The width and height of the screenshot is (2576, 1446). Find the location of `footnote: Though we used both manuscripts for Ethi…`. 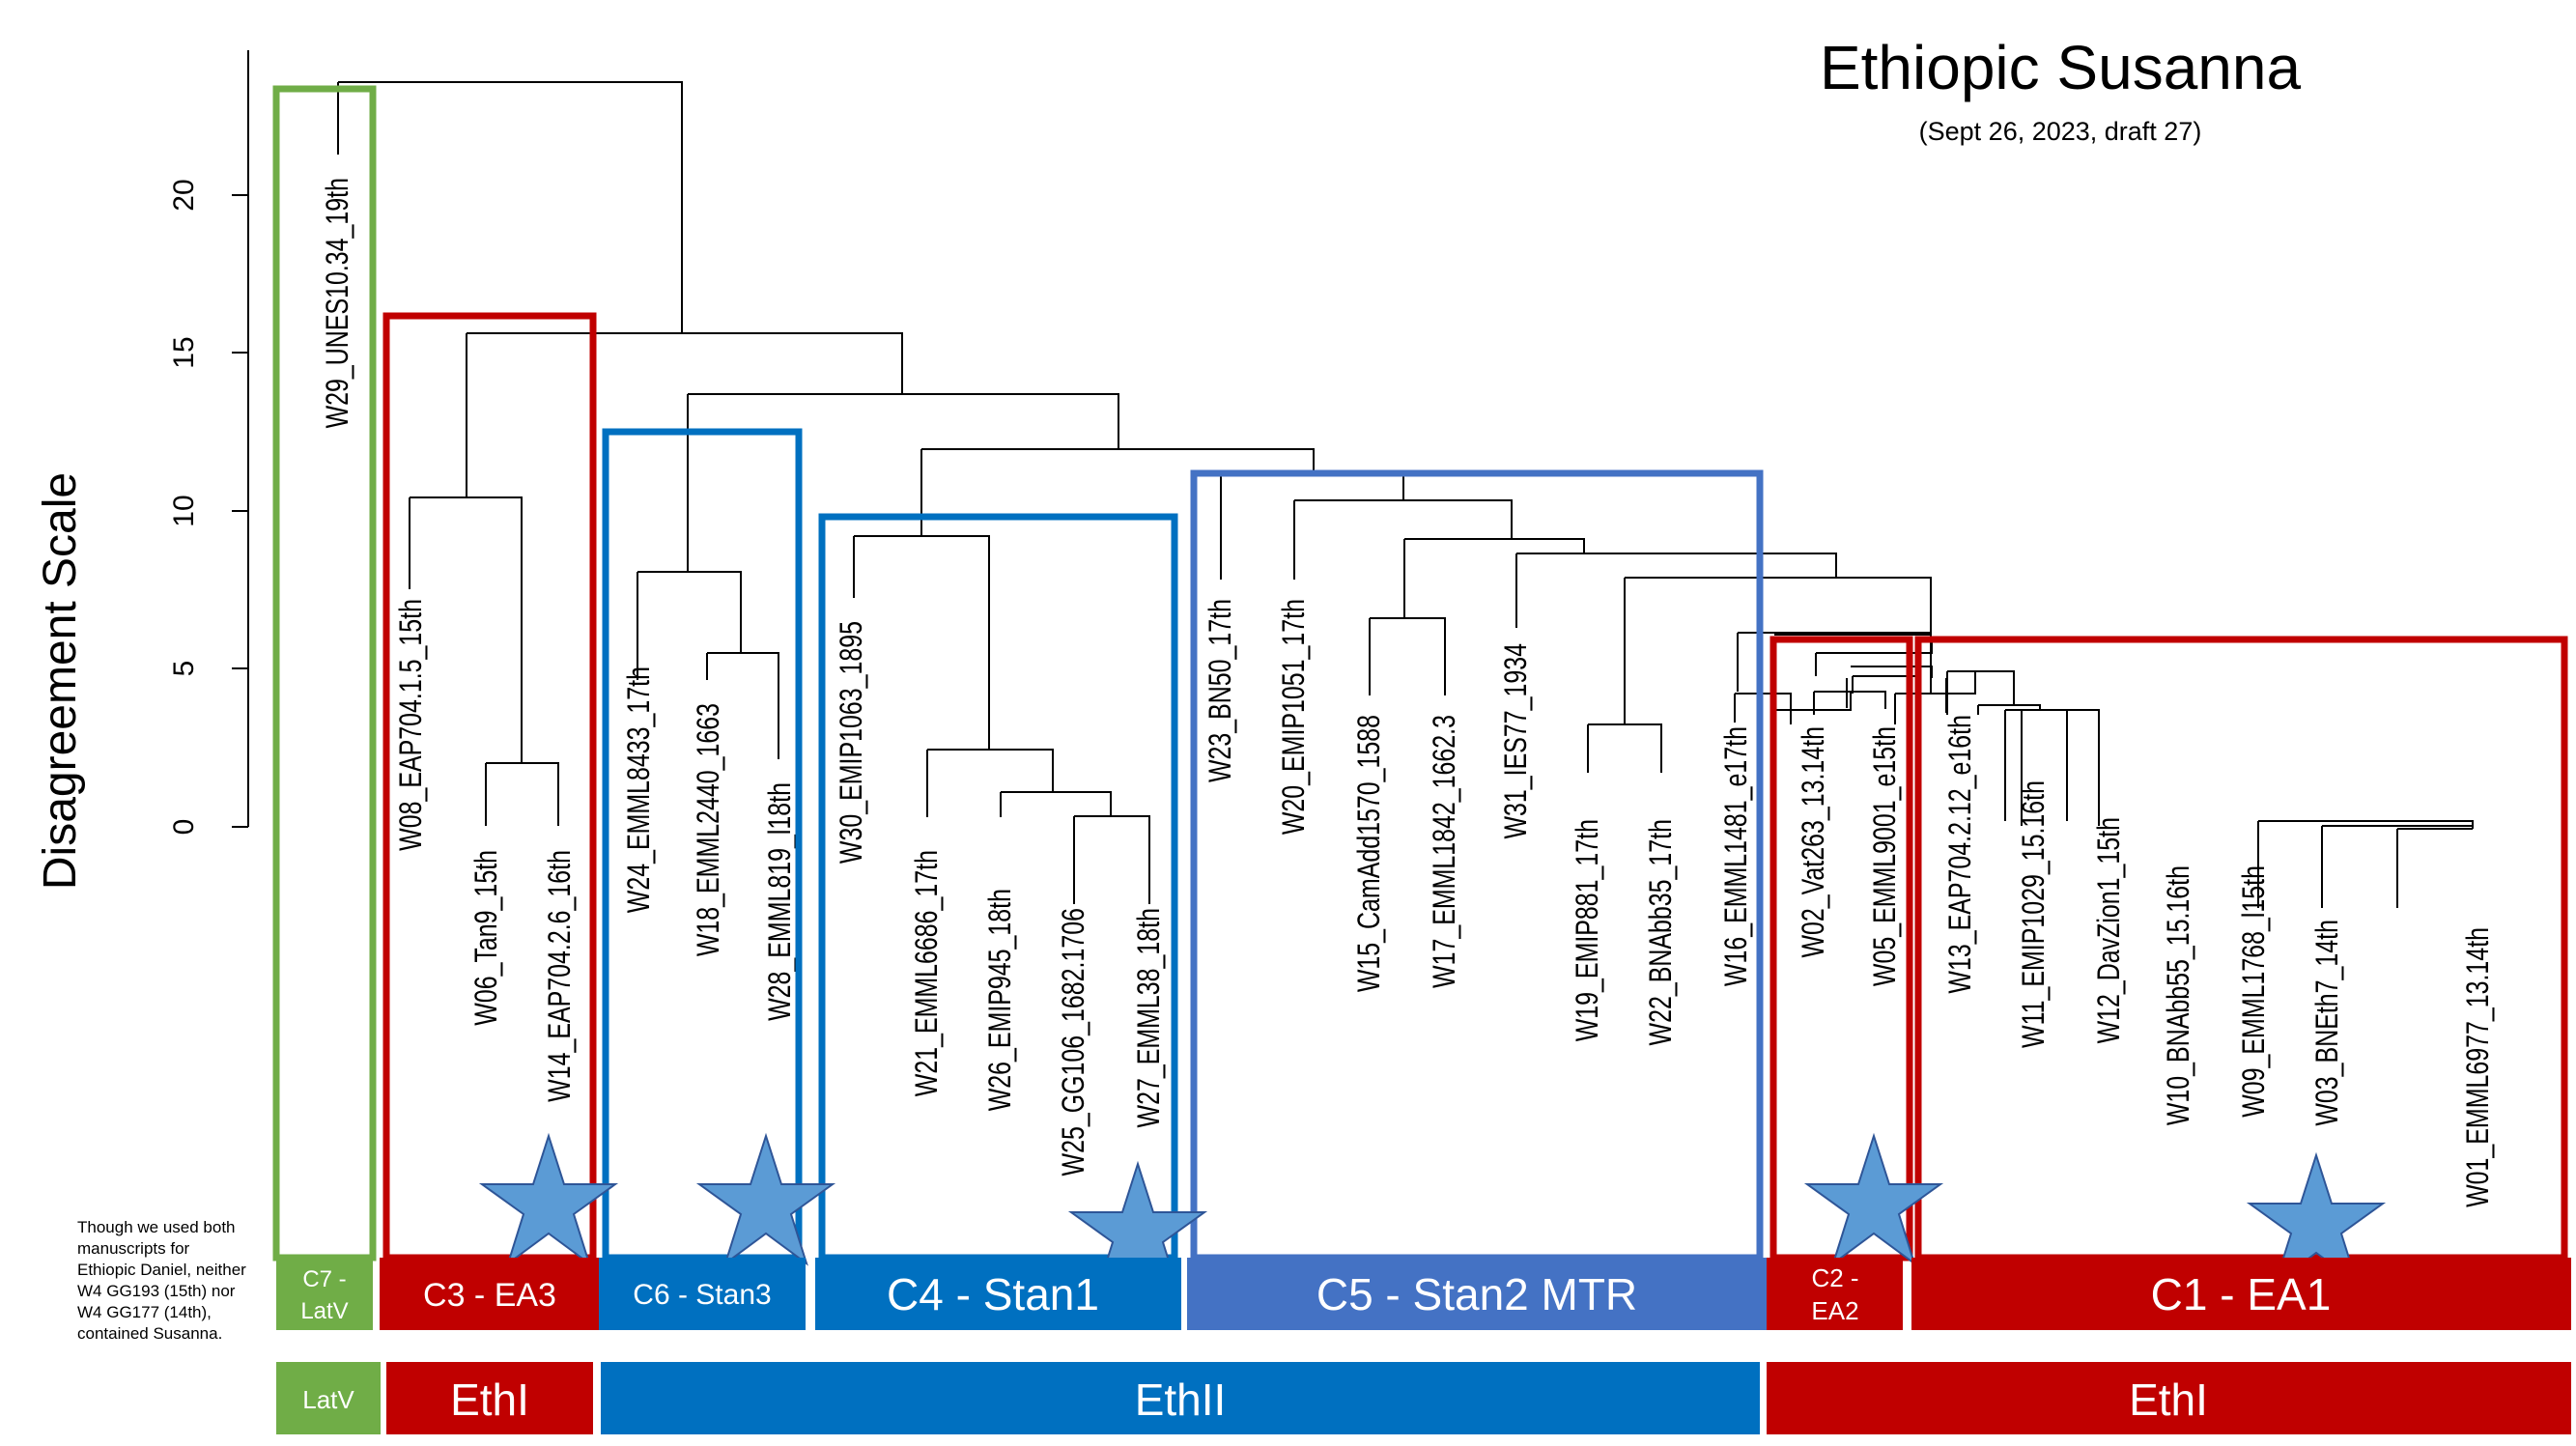

footnote: Though we used both manuscripts for Ethi… is located at coordinates (161, 1280).